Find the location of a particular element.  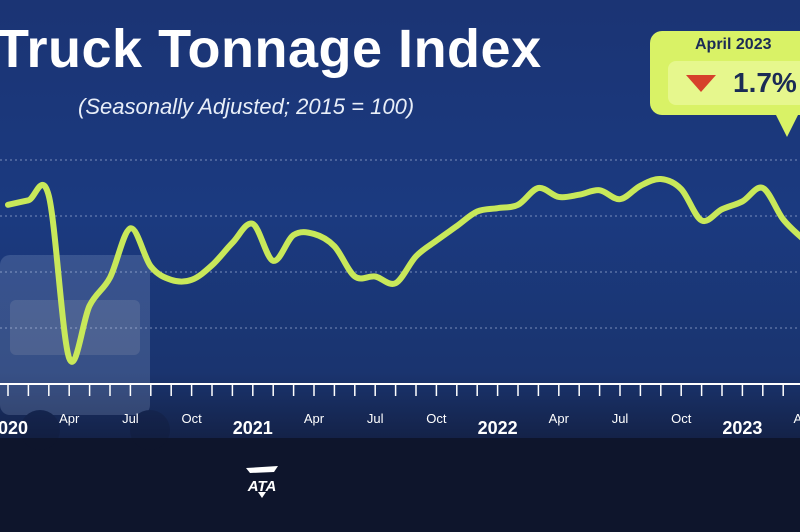

ata-logo: ATA is located at coordinates (262, 481).